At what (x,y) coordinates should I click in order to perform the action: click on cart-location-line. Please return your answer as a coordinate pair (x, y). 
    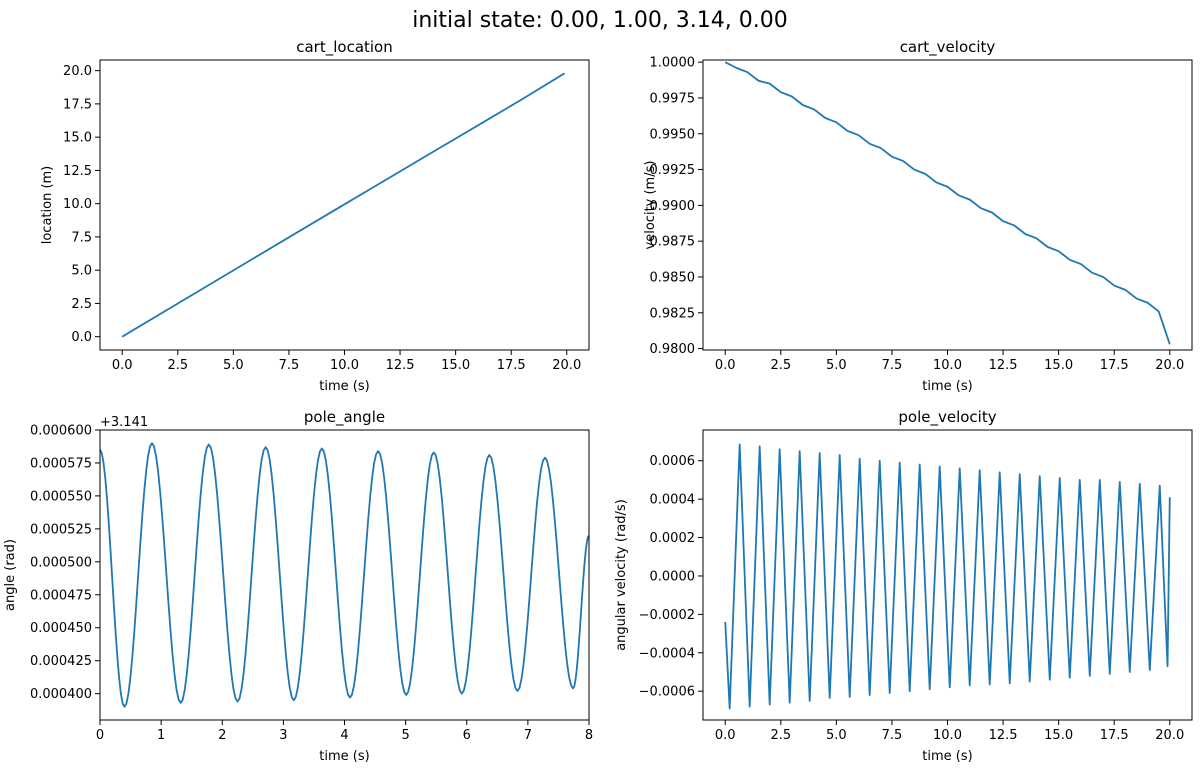
    Looking at the image, I should click on (343, 205).